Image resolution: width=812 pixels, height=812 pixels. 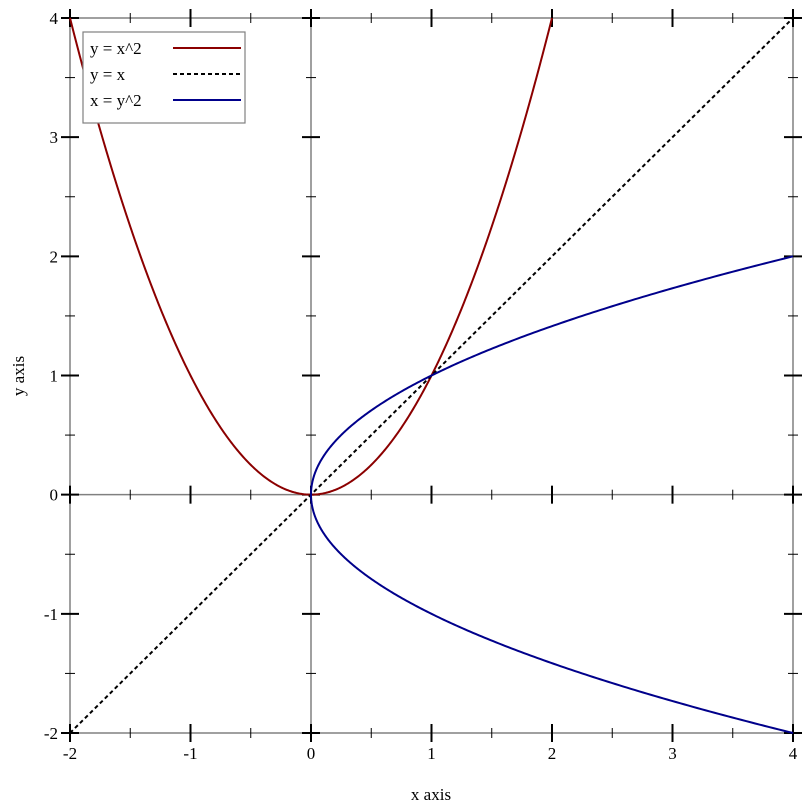 What do you see at coordinates (70, 753) in the screenshot?
I see `x-tick-label: -2` at bounding box center [70, 753].